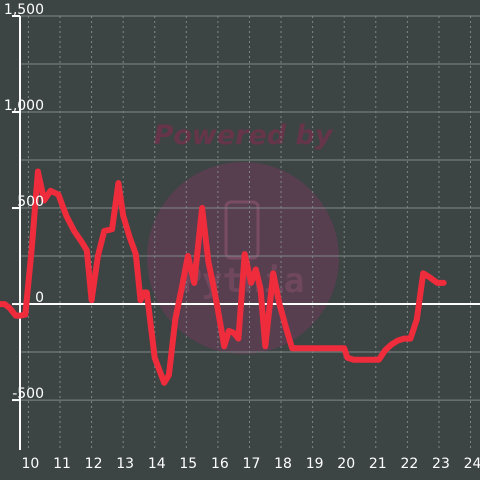  I want to click on x-tick-label: 15, so click(188, 464).